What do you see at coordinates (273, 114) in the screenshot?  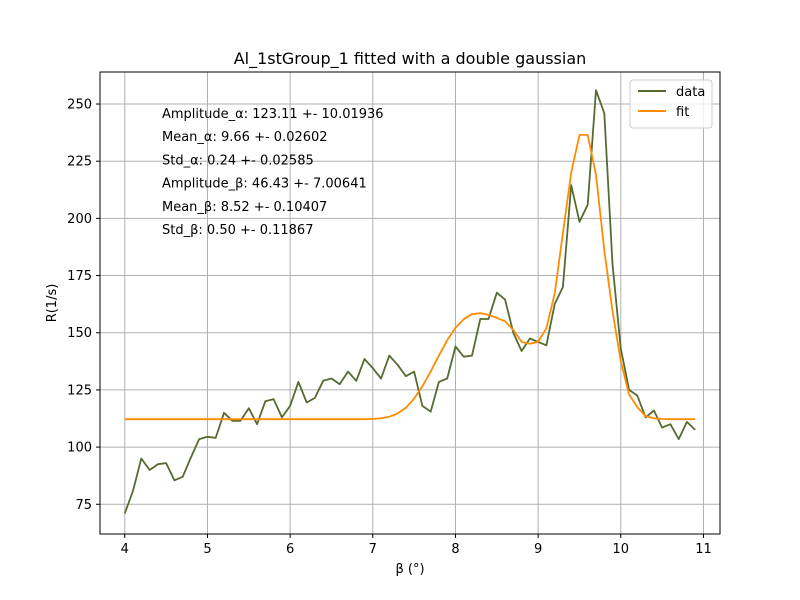 I see `annotation-line: Amplitude_α: 123.11 +- 10.01936` at bounding box center [273, 114].